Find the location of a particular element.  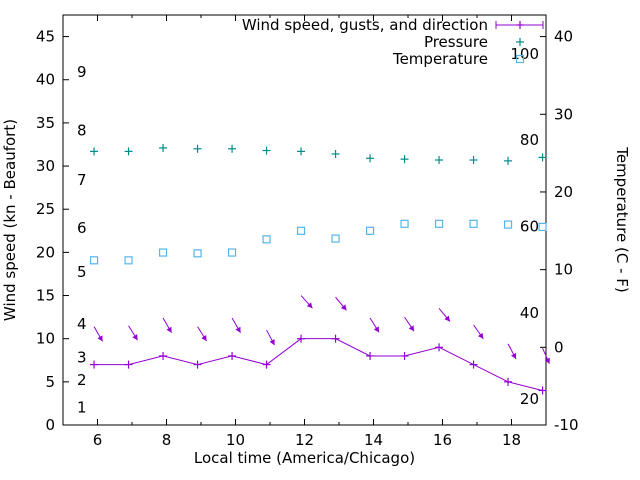

x-tick-label: 8 is located at coordinates (167, 440).